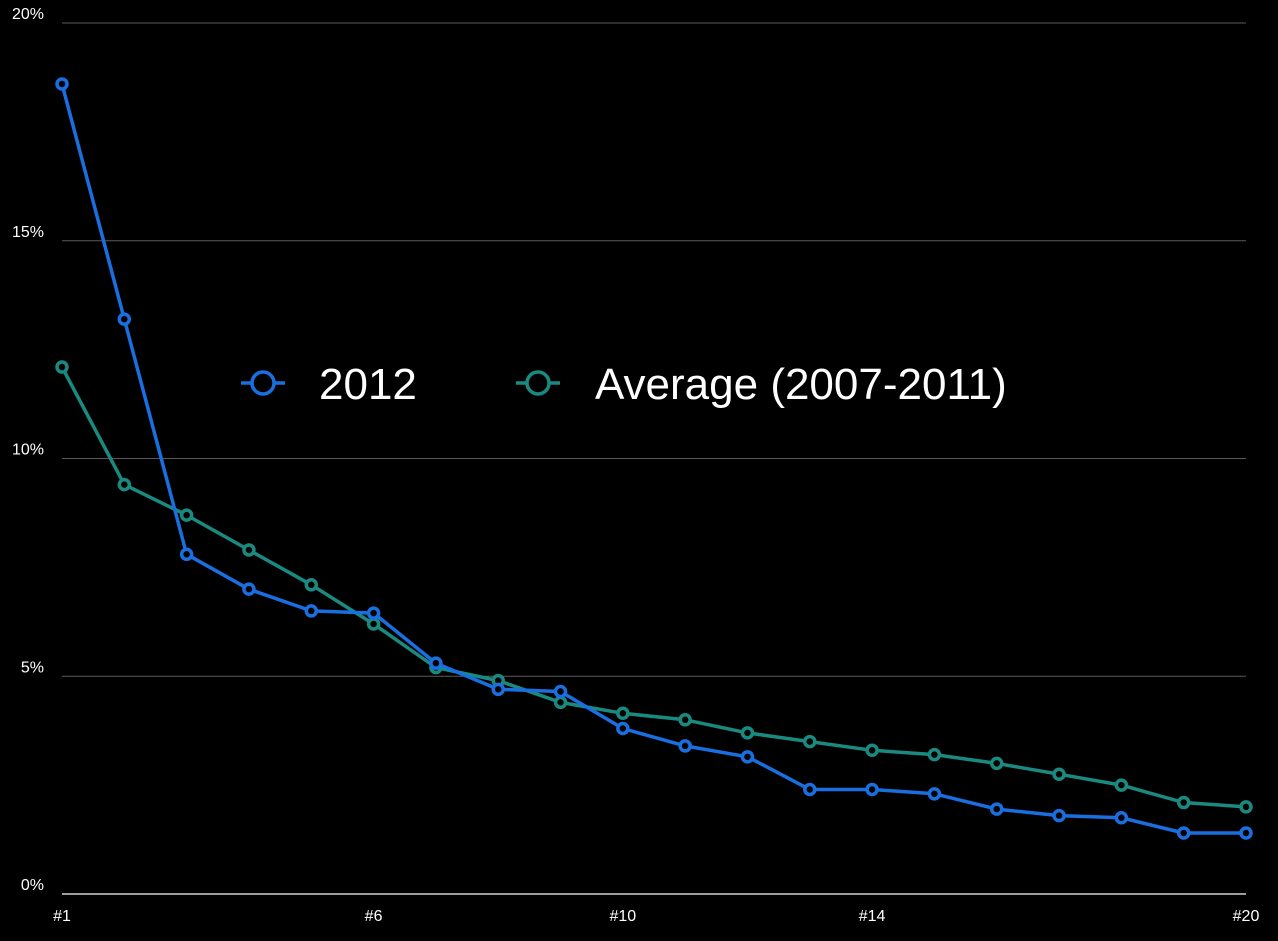 This screenshot has width=1278, height=941. I want to click on y-axis-ticks: 0% 5% 10% 15% 20%, so click(28, 450).